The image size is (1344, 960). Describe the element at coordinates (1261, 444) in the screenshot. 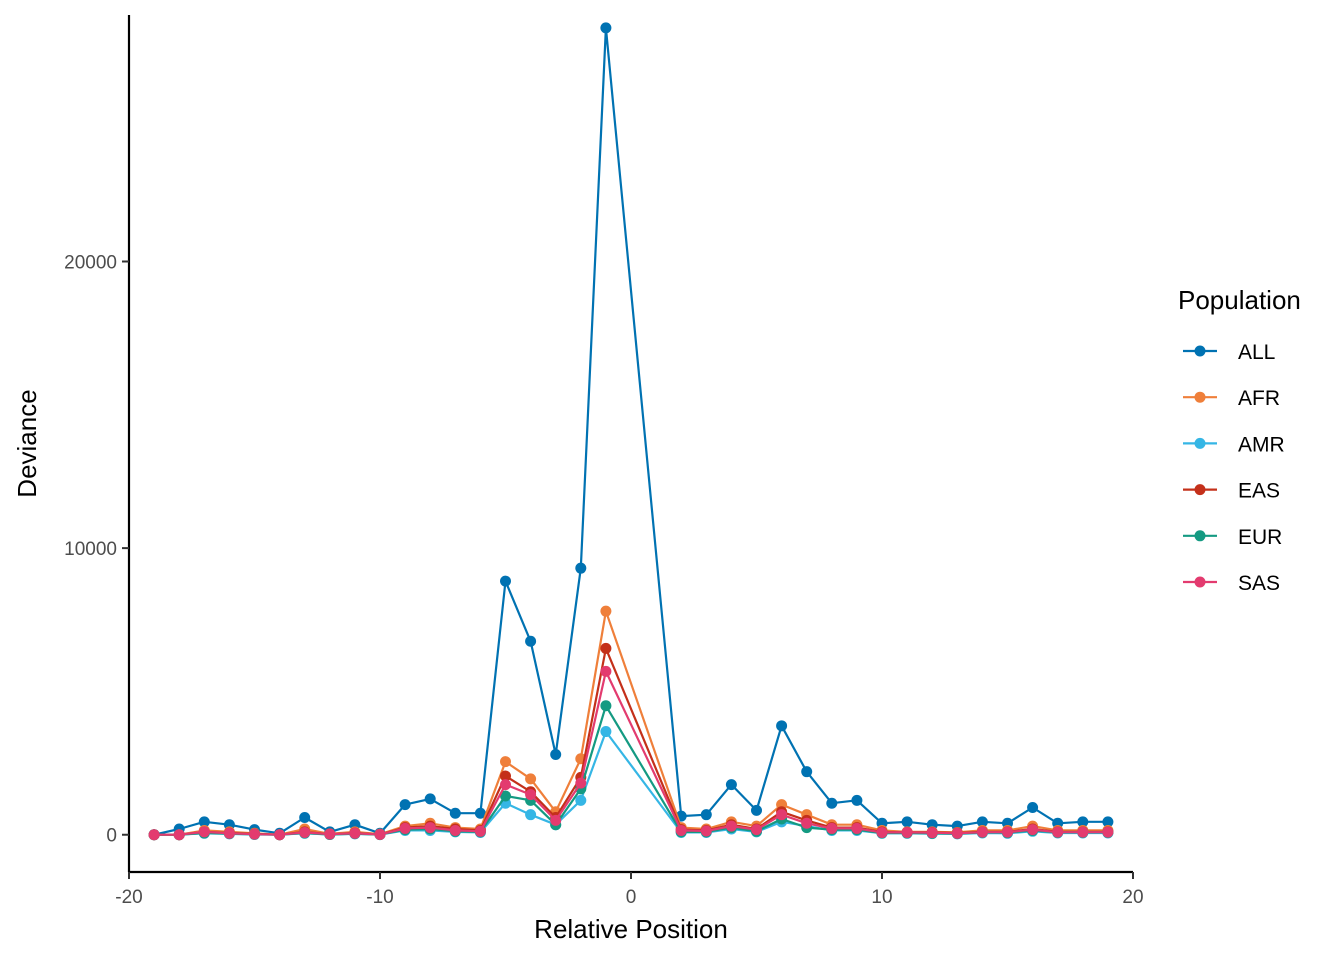

I see `legend-label: AMR` at that location.